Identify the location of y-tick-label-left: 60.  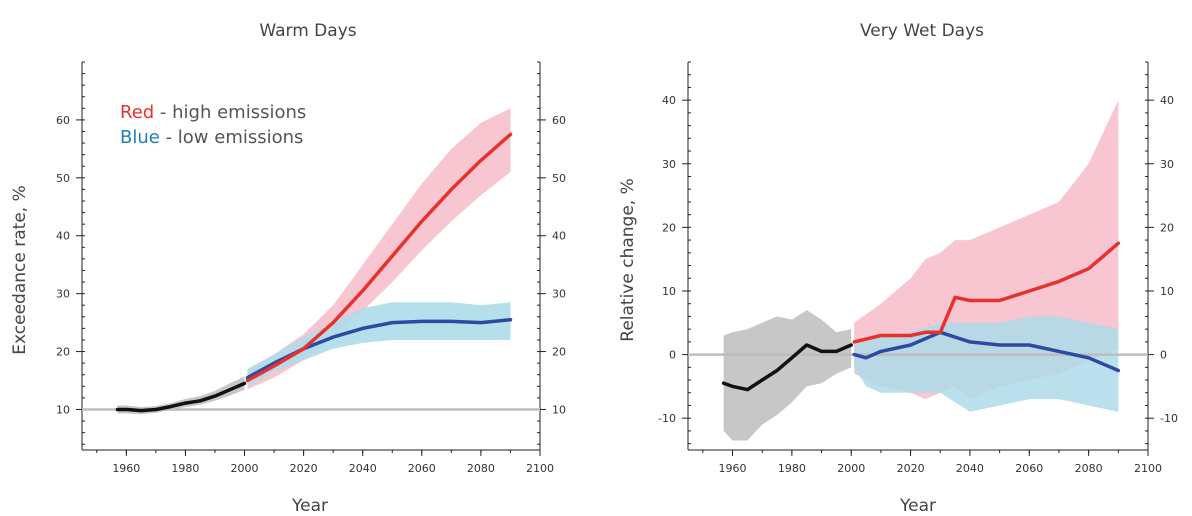
(63, 120).